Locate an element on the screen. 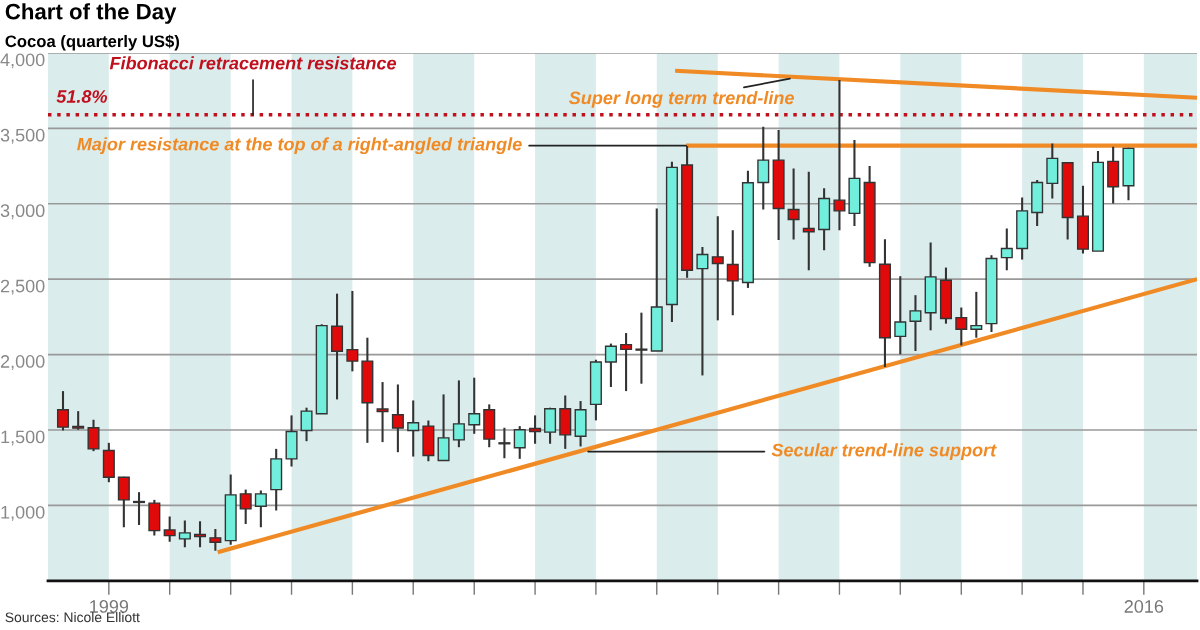  source-note: Sources: Nicole Elliott is located at coordinates (72, 617).